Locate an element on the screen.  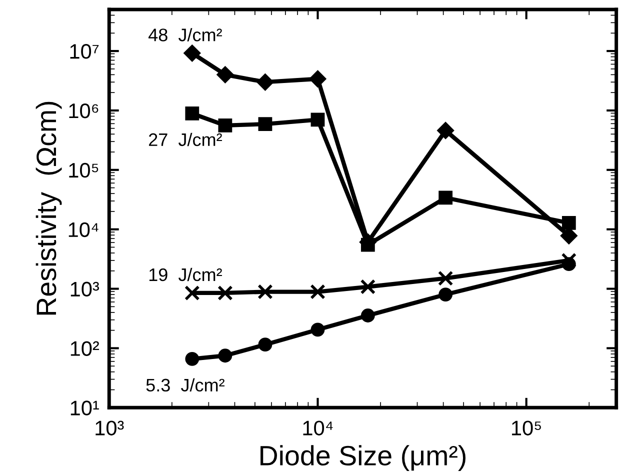
series-label: 27 J/cm² is located at coordinates (185, 139).